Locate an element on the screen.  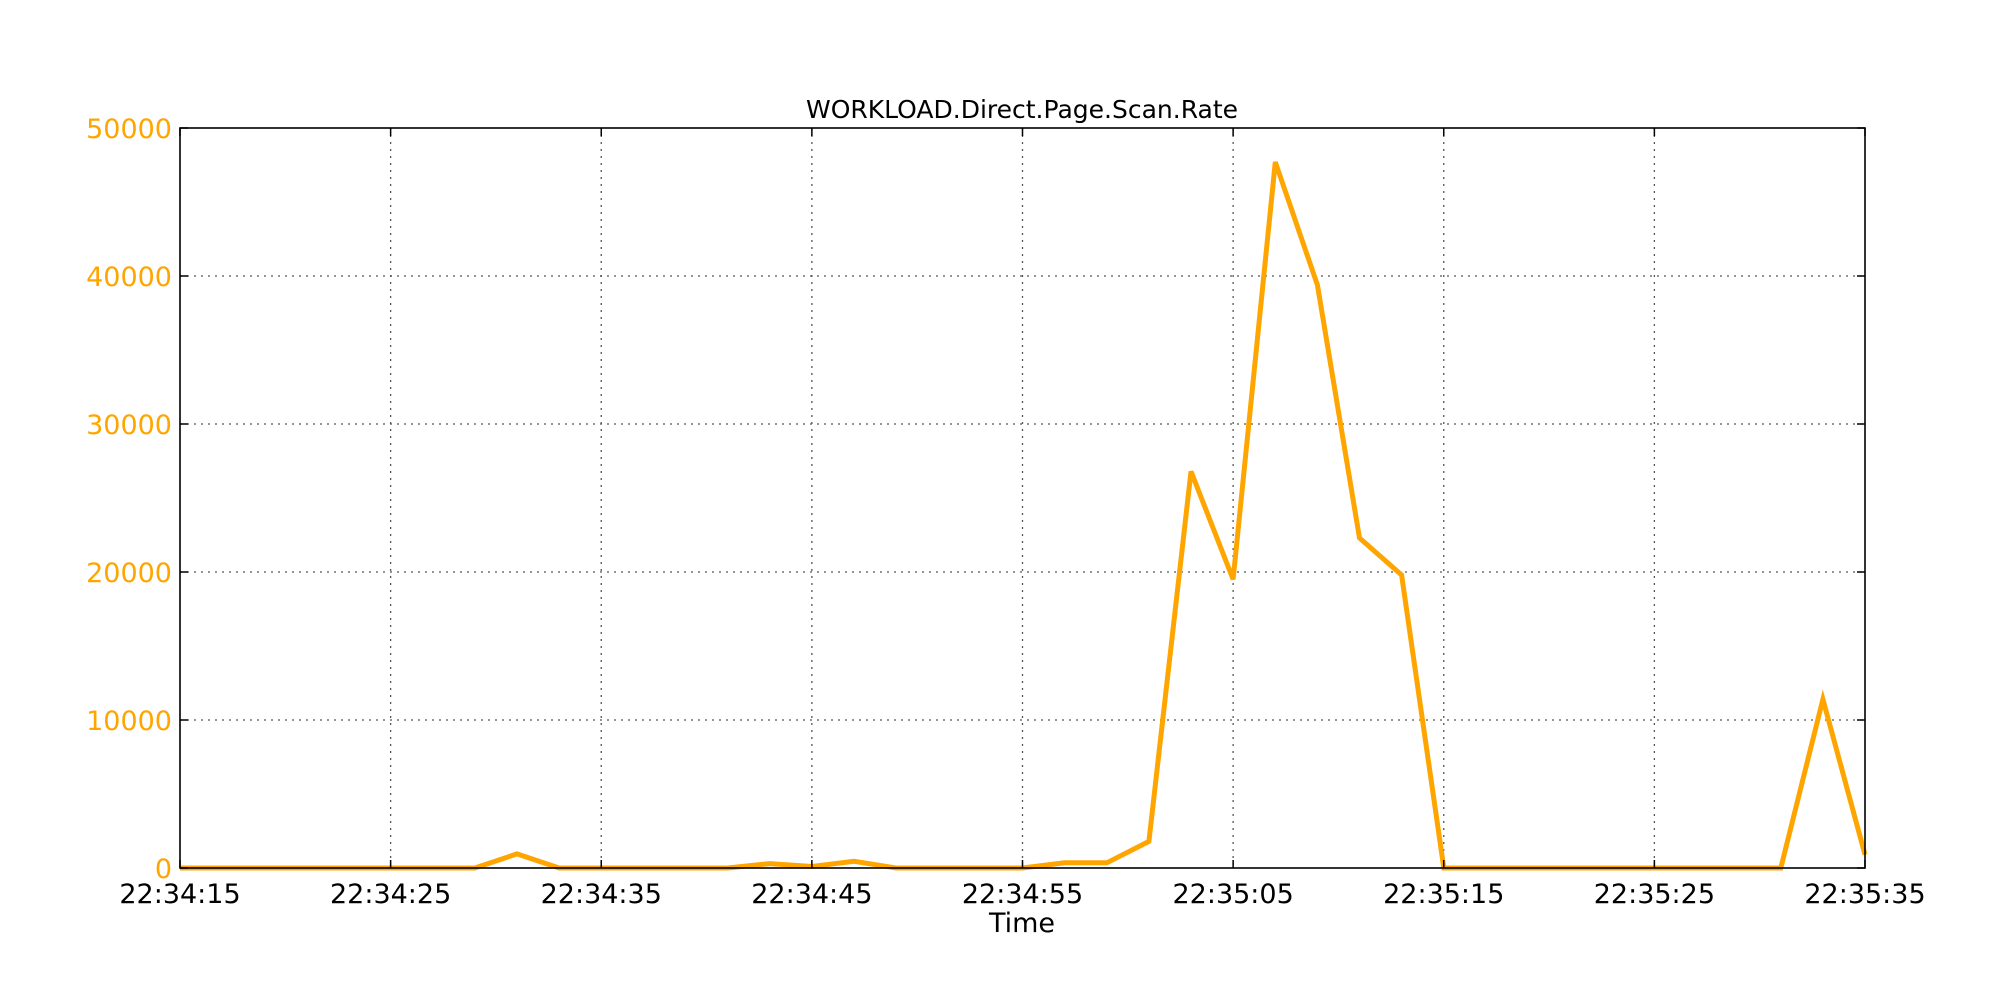
y-tick-label: 40000 is located at coordinates (129, 277).